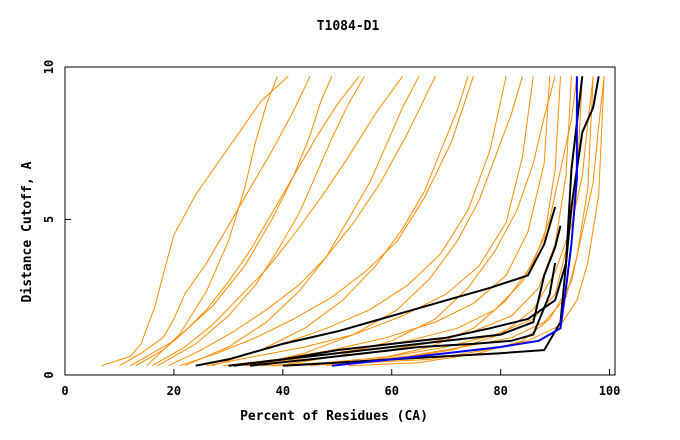  What do you see at coordinates (610, 391) in the screenshot?
I see `x-tick-label: 100` at bounding box center [610, 391].